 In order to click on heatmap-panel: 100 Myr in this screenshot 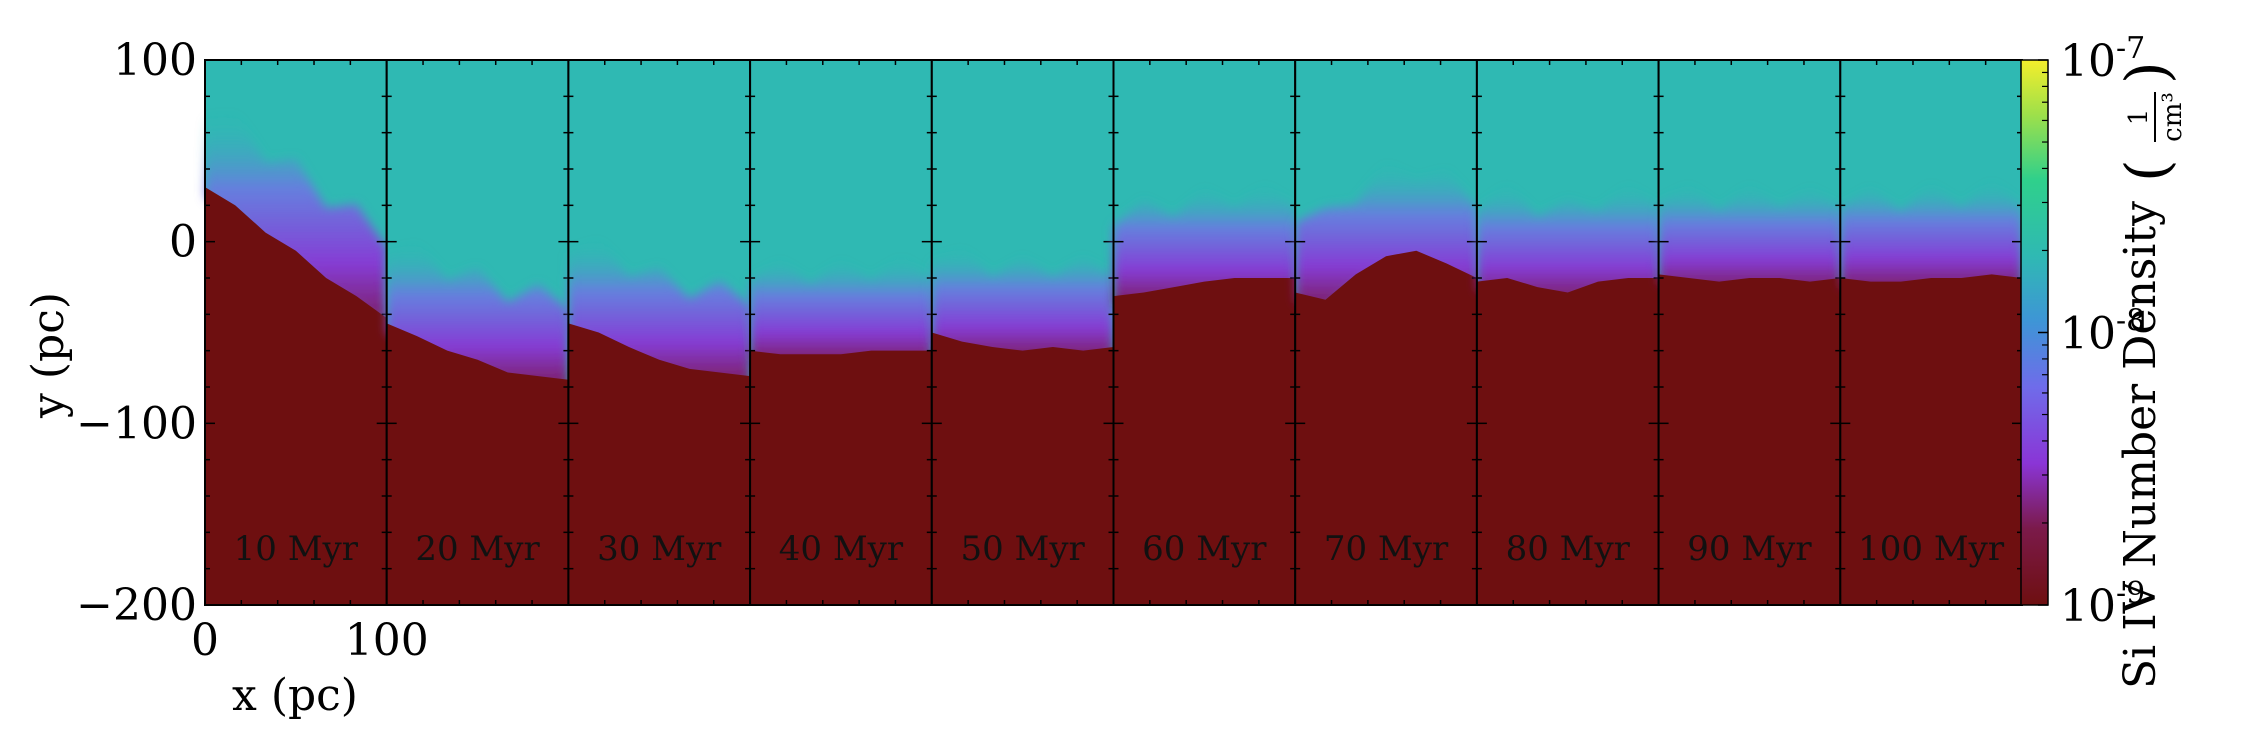, I will do `click(1931, 332)`.